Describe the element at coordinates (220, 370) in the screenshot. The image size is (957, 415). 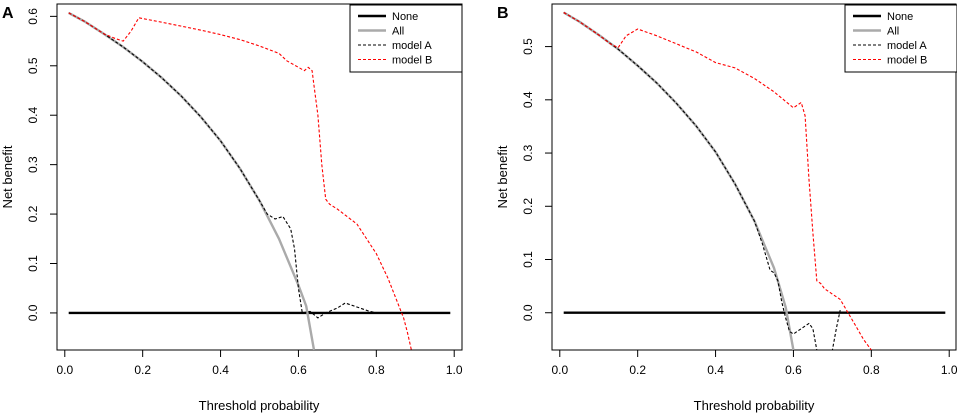
I see `panel-a-x-tick-label: 0.4` at that location.